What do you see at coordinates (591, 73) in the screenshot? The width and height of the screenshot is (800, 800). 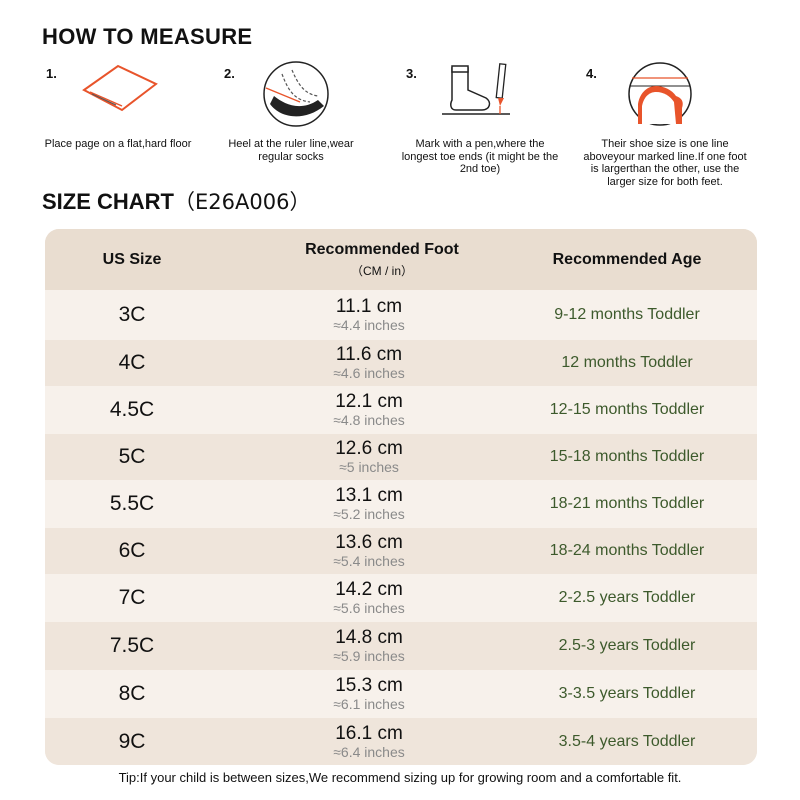 I see `step-number: 4.` at bounding box center [591, 73].